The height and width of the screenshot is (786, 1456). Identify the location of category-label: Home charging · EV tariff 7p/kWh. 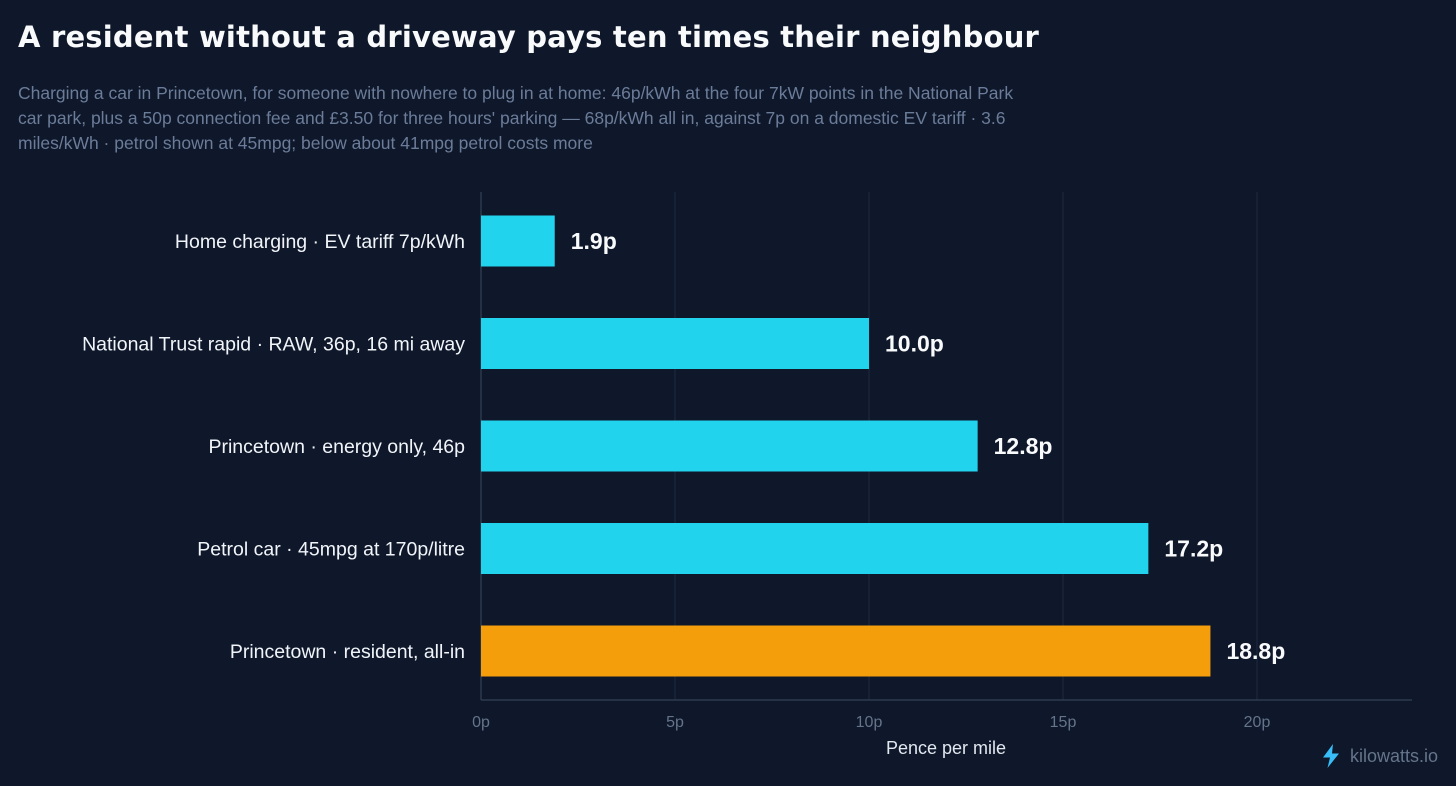
(320, 242).